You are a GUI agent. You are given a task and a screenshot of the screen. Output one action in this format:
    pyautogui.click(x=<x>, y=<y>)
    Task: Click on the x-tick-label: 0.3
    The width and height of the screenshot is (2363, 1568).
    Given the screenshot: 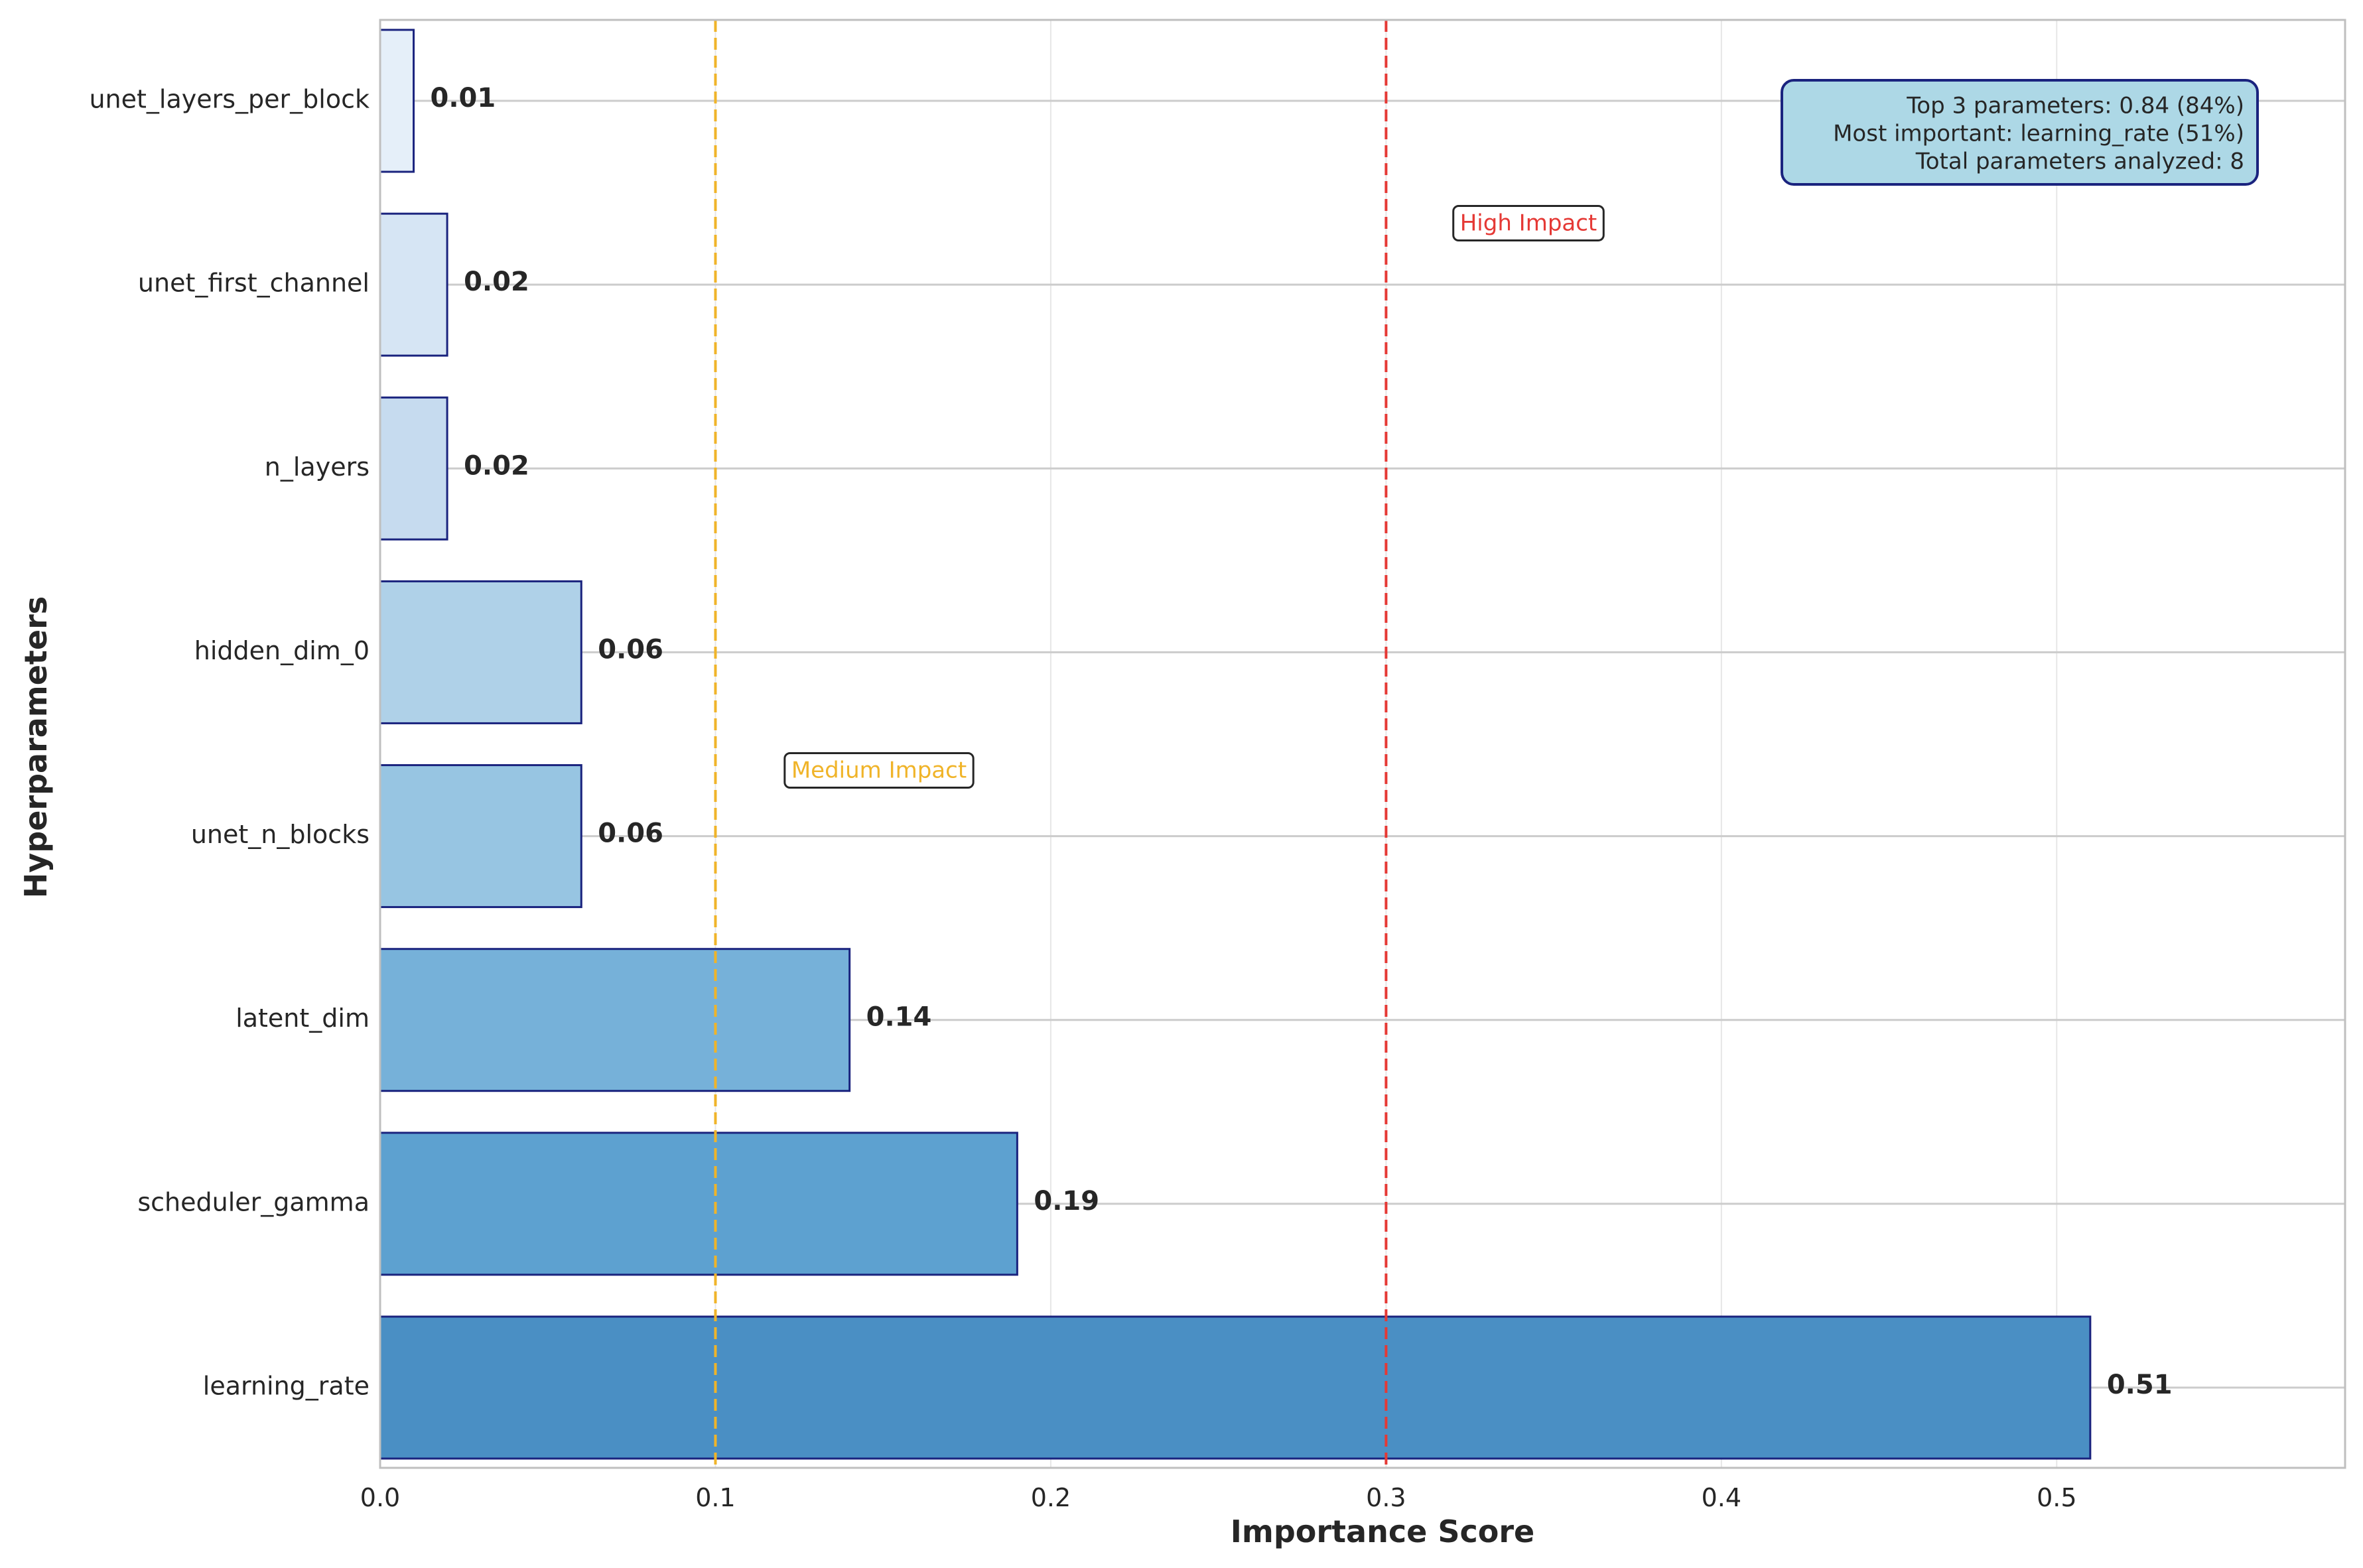 What is the action you would take?
    pyautogui.click(x=1386, y=1498)
    